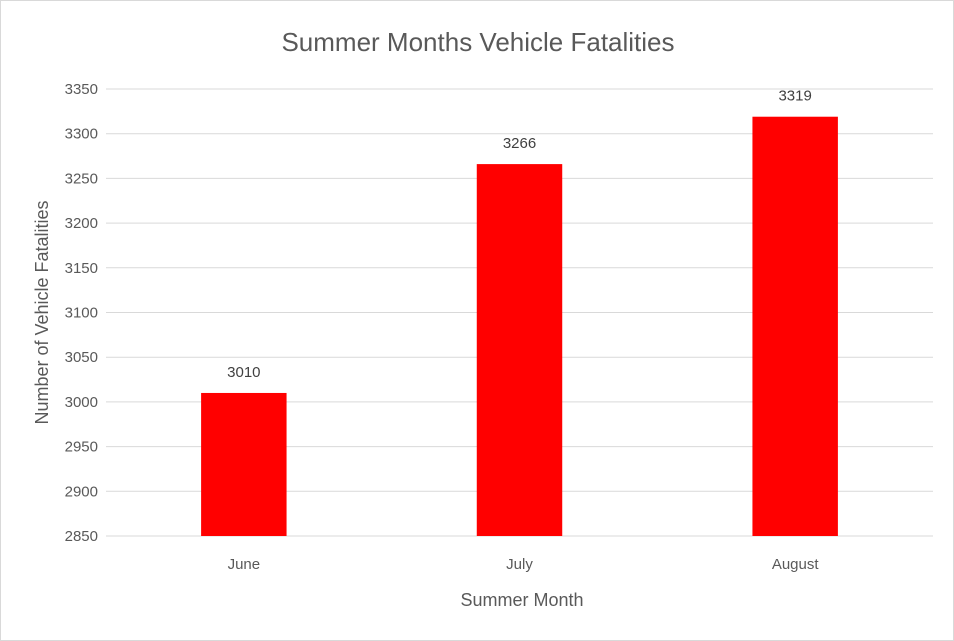  I want to click on chart-title: Summer Months Vehicle Fatalities, so click(477, 42).